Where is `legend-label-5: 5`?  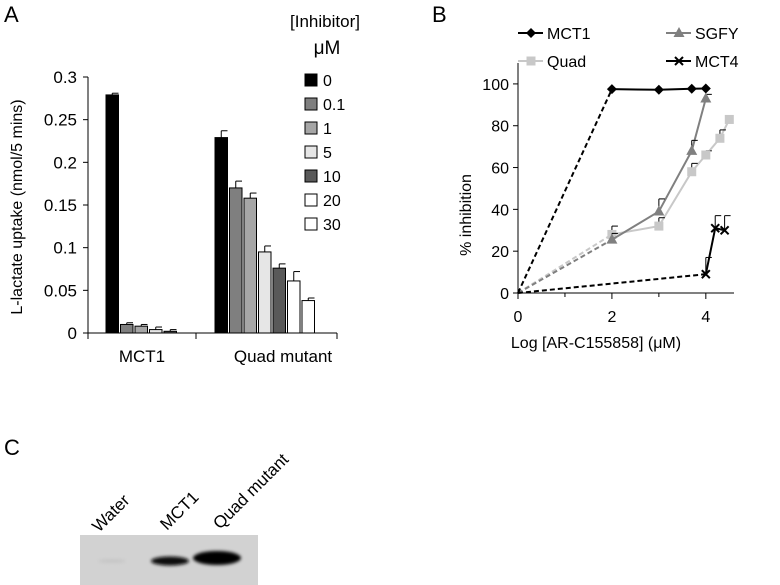 legend-label-5: 5 is located at coordinates (327, 153).